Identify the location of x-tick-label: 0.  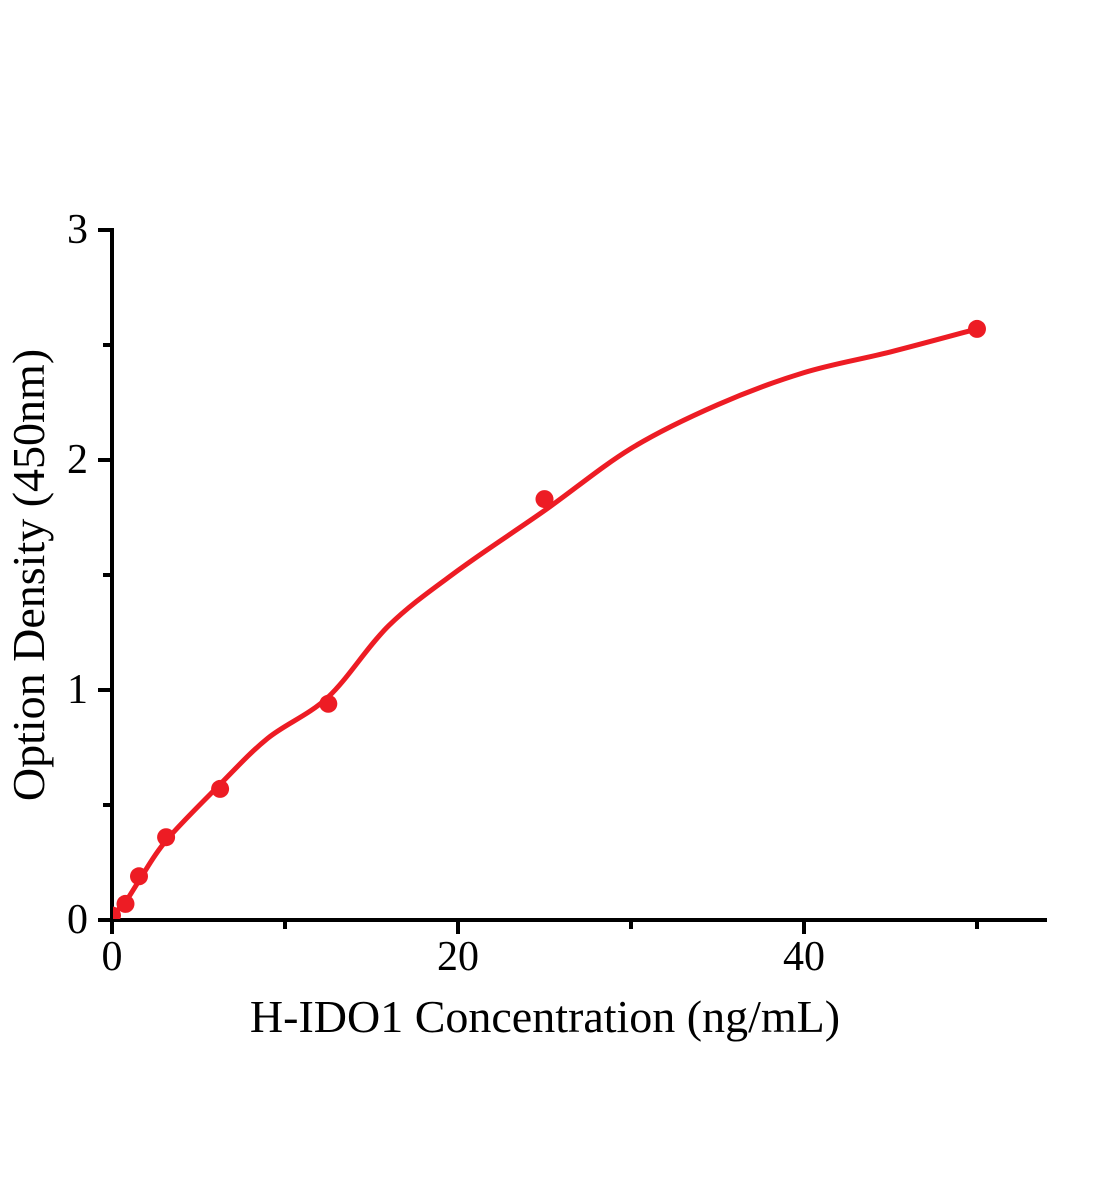
(112, 957).